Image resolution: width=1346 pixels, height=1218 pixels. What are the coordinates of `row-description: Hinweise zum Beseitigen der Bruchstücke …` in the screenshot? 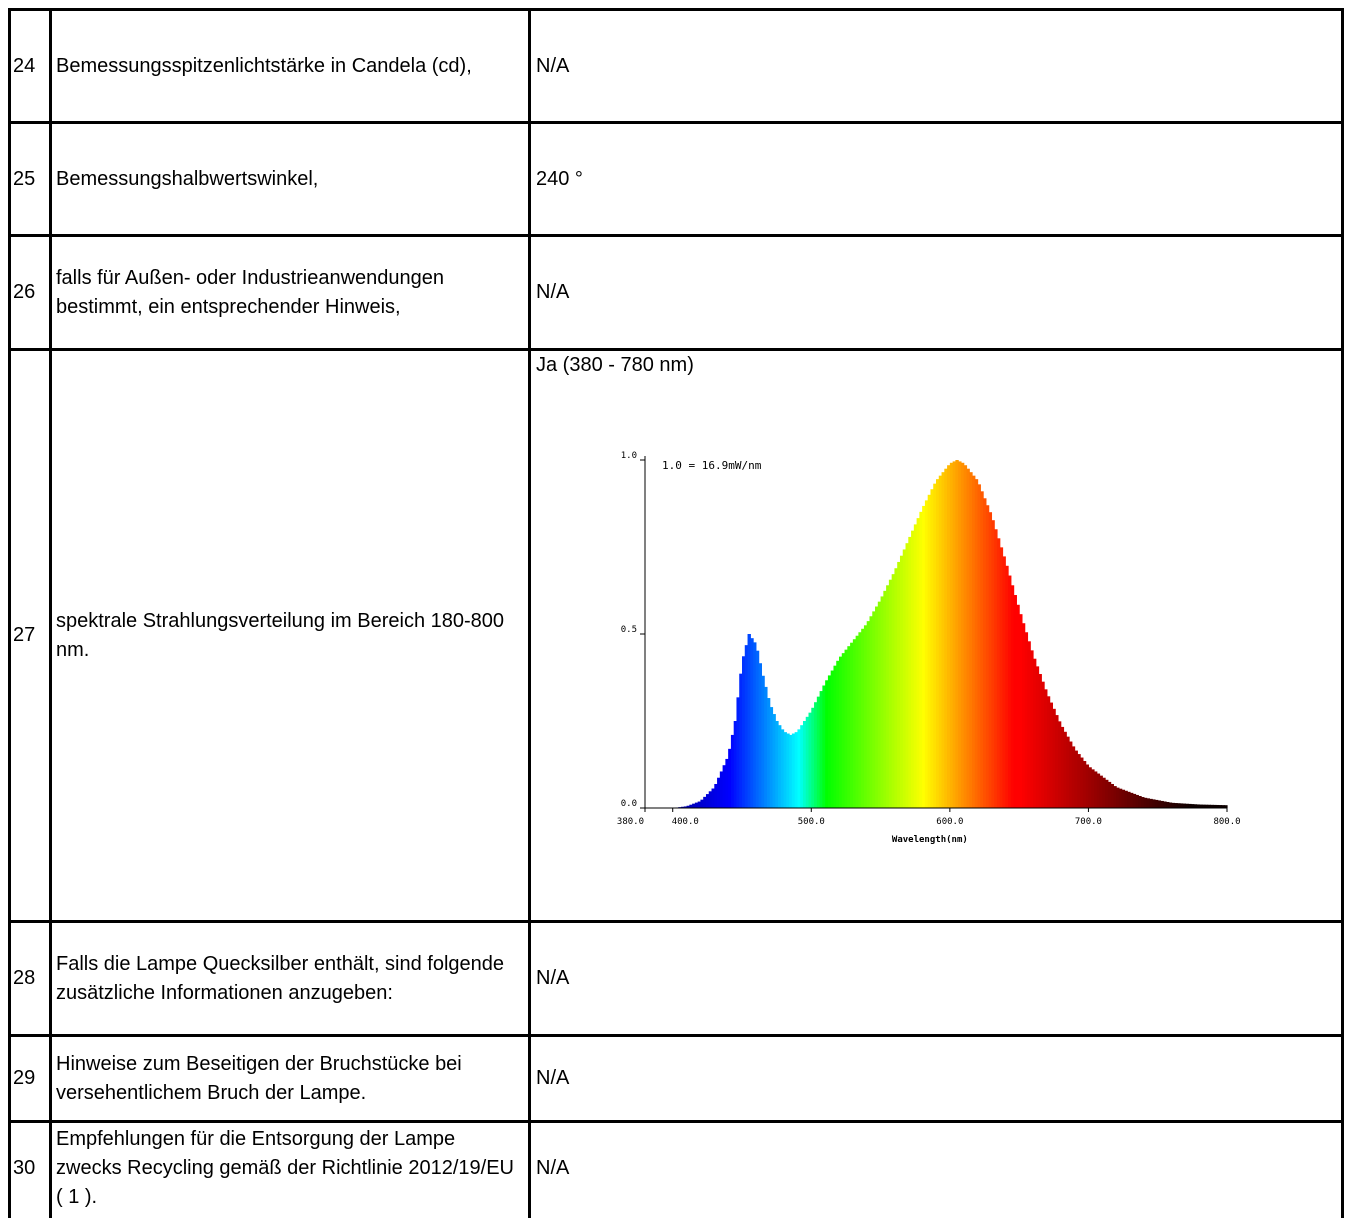 It's located at (291, 1078).